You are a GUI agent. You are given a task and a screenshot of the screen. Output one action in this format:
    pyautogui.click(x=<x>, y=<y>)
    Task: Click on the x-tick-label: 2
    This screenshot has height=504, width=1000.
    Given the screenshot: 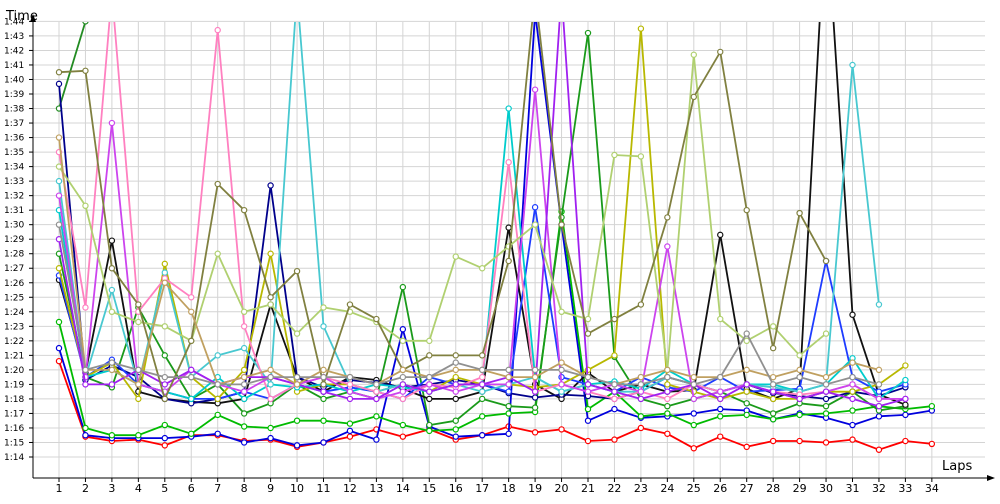 What is the action you would take?
    pyautogui.click(x=85, y=488)
    